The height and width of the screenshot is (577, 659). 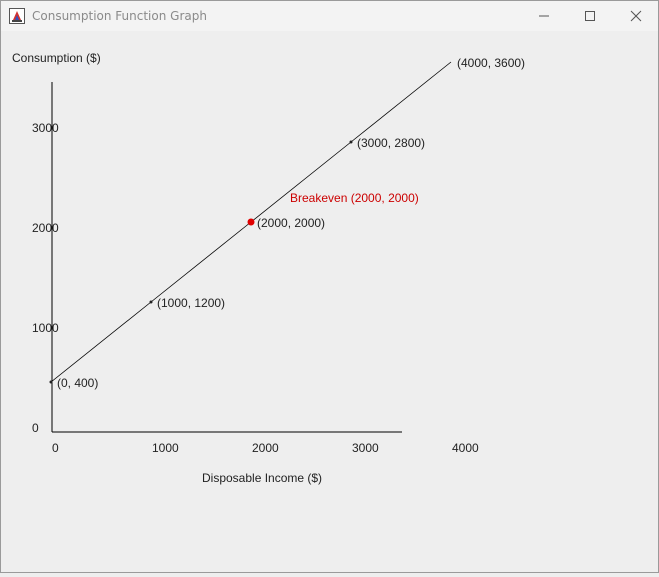 I want to click on x-tick-label: 3000, so click(x=365, y=448).